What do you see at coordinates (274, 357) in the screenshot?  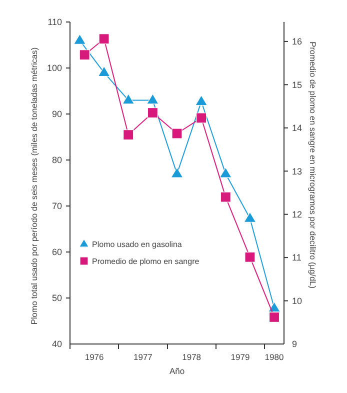 I see `x-tick-label: 1980` at bounding box center [274, 357].